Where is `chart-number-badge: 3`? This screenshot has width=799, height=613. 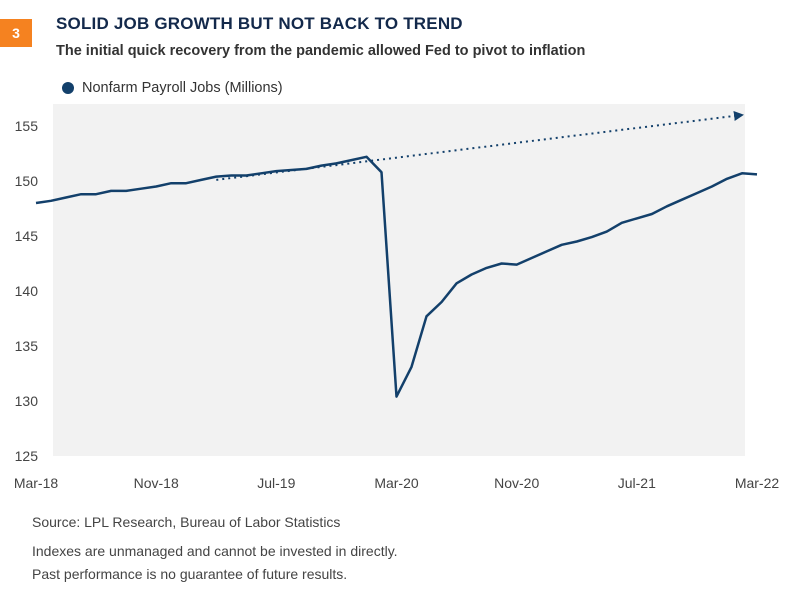
chart-number-badge: 3 is located at coordinates (16, 33).